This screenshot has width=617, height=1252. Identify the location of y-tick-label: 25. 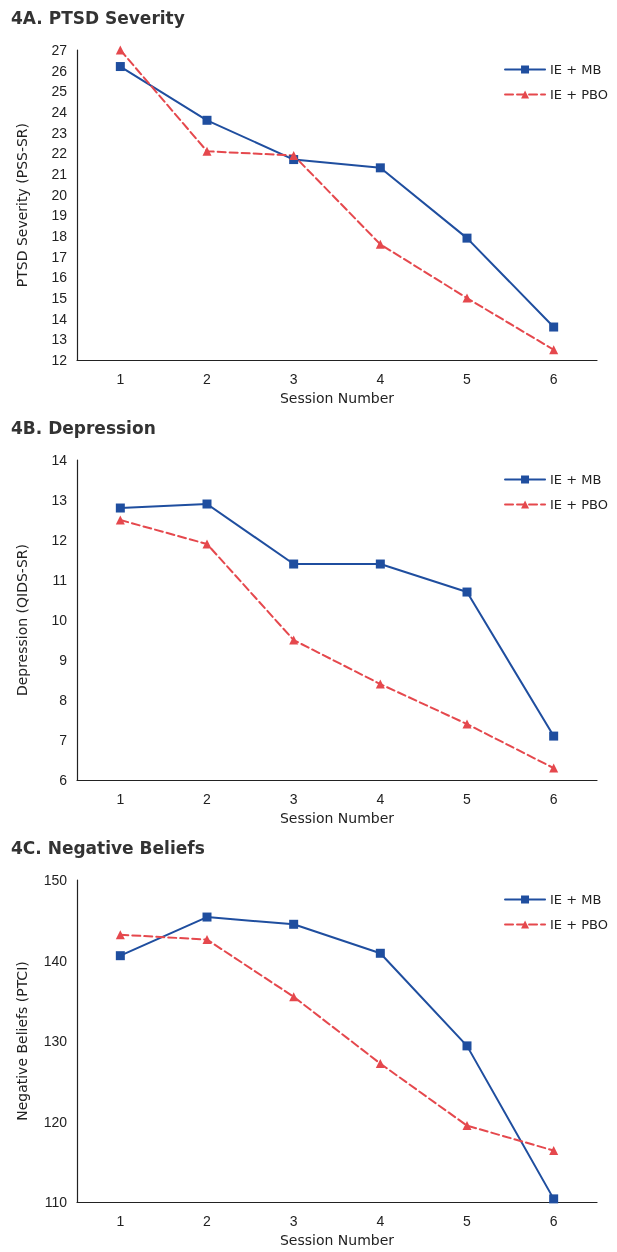
(59, 91).